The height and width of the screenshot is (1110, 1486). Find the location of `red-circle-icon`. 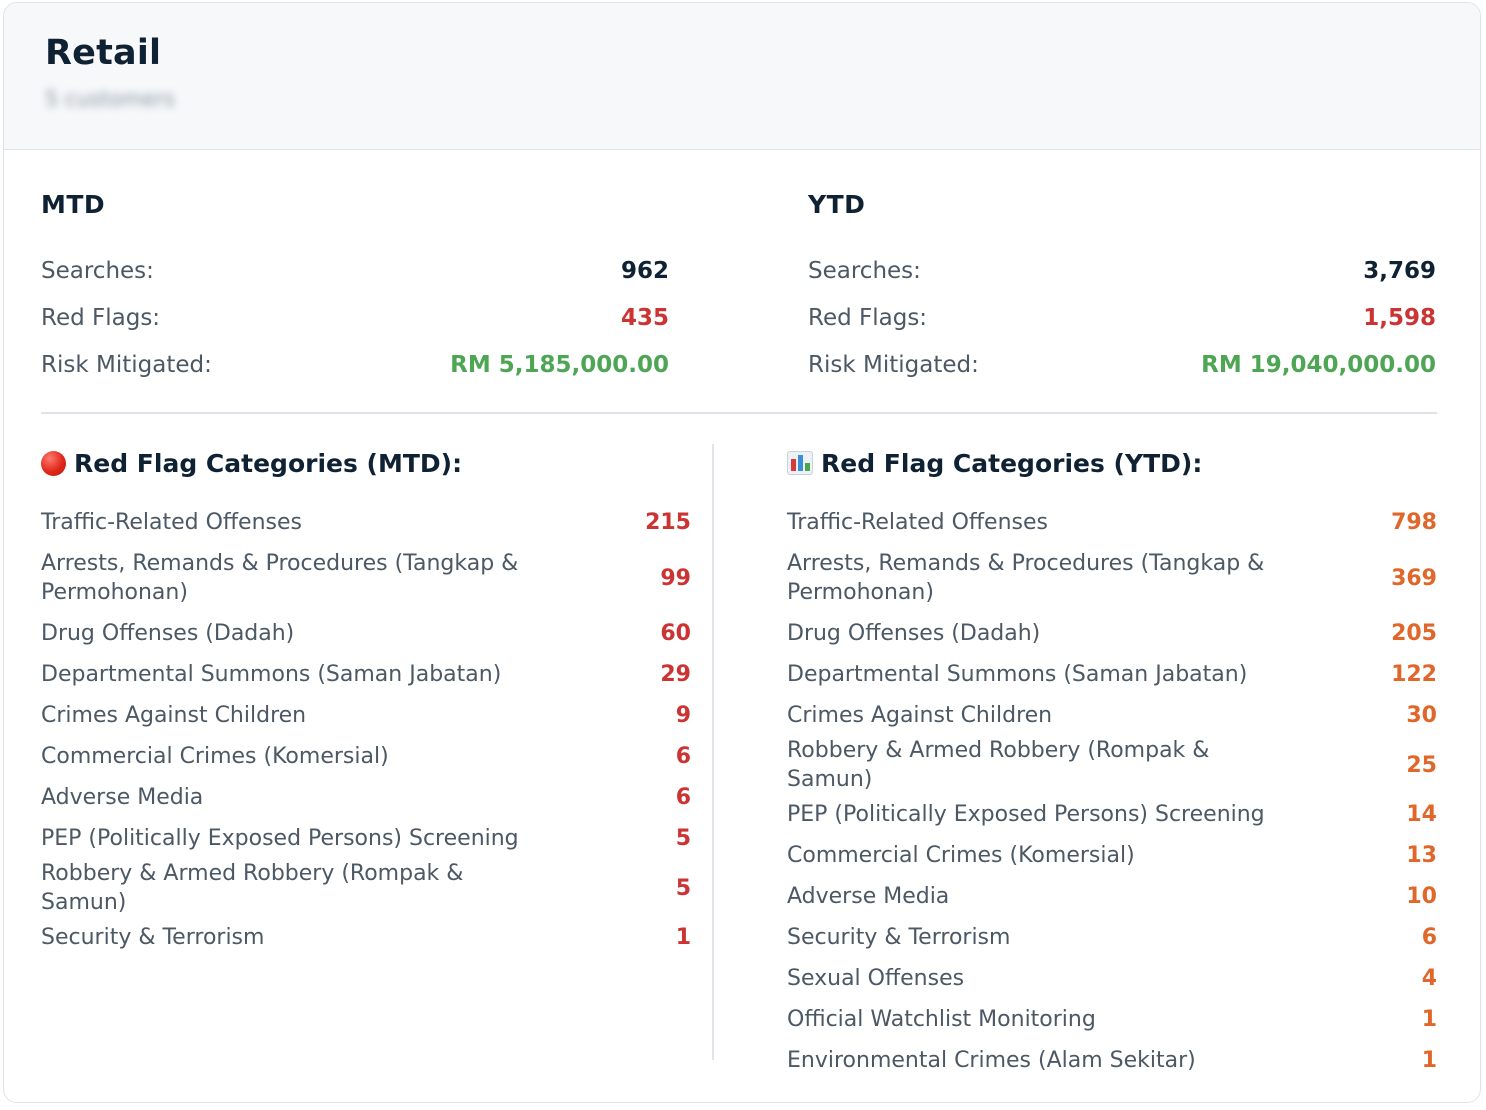

red-circle-icon is located at coordinates (53, 463).